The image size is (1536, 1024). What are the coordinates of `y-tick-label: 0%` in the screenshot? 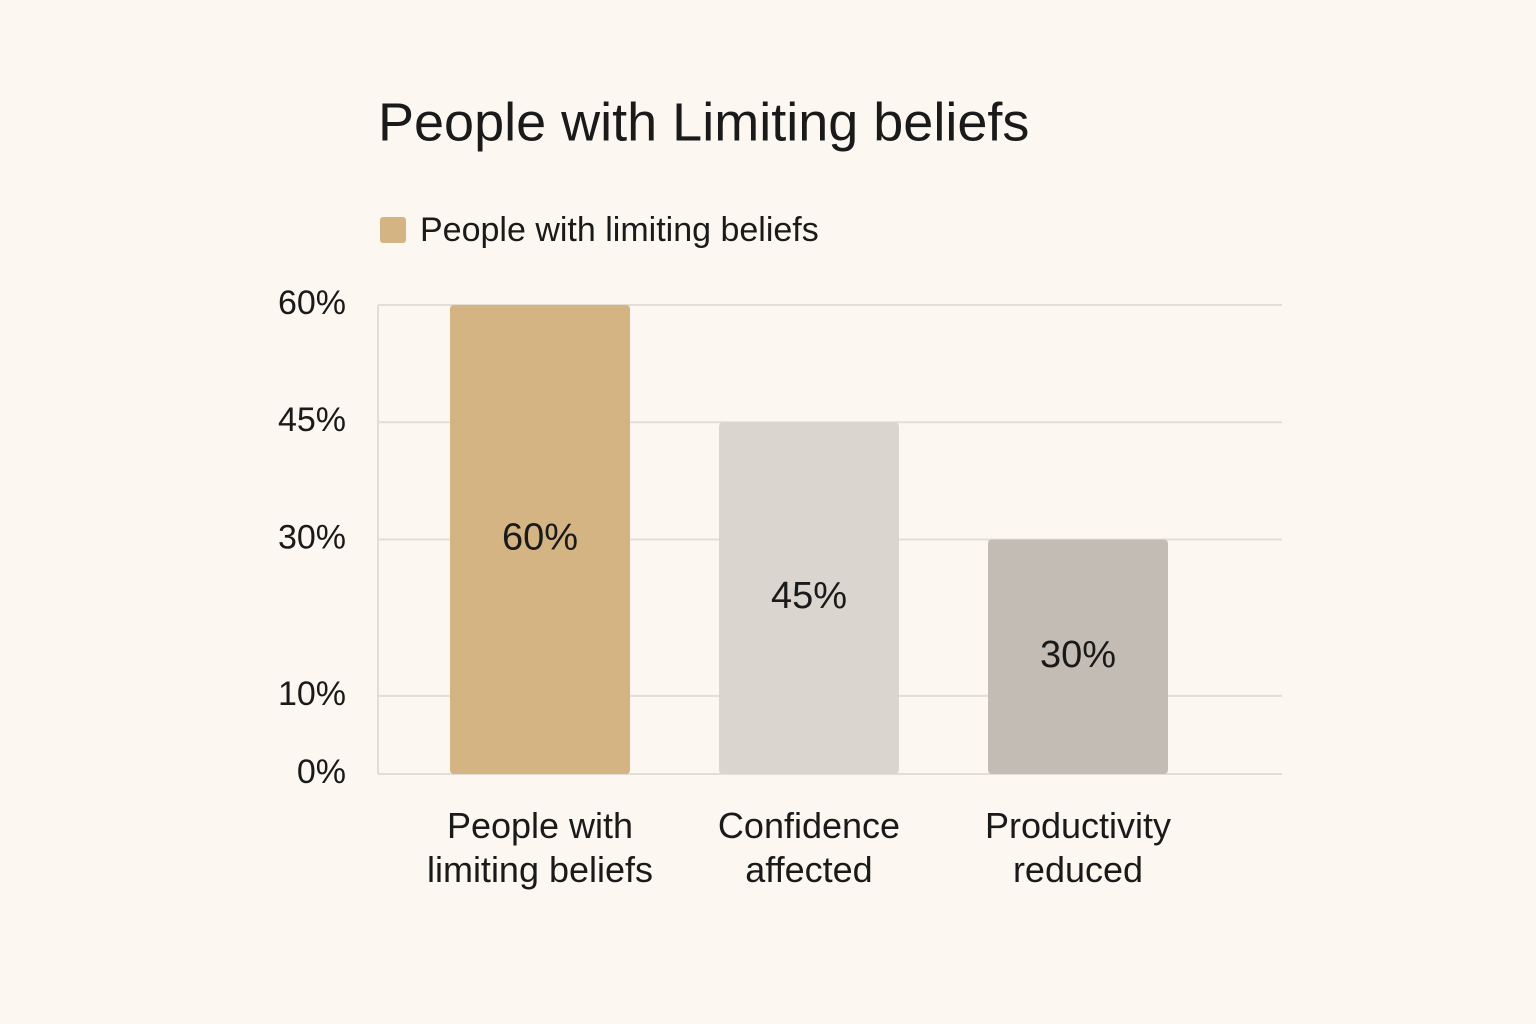 It's located at (321, 772).